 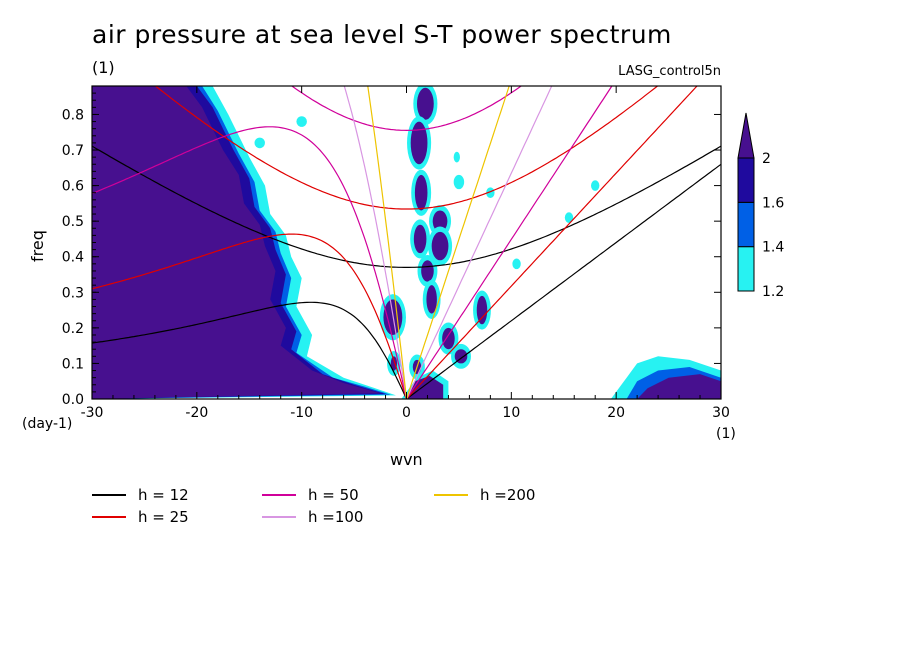 What do you see at coordinates (406, 459) in the screenshot?
I see `x-axis-label: wvn` at bounding box center [406, 459].